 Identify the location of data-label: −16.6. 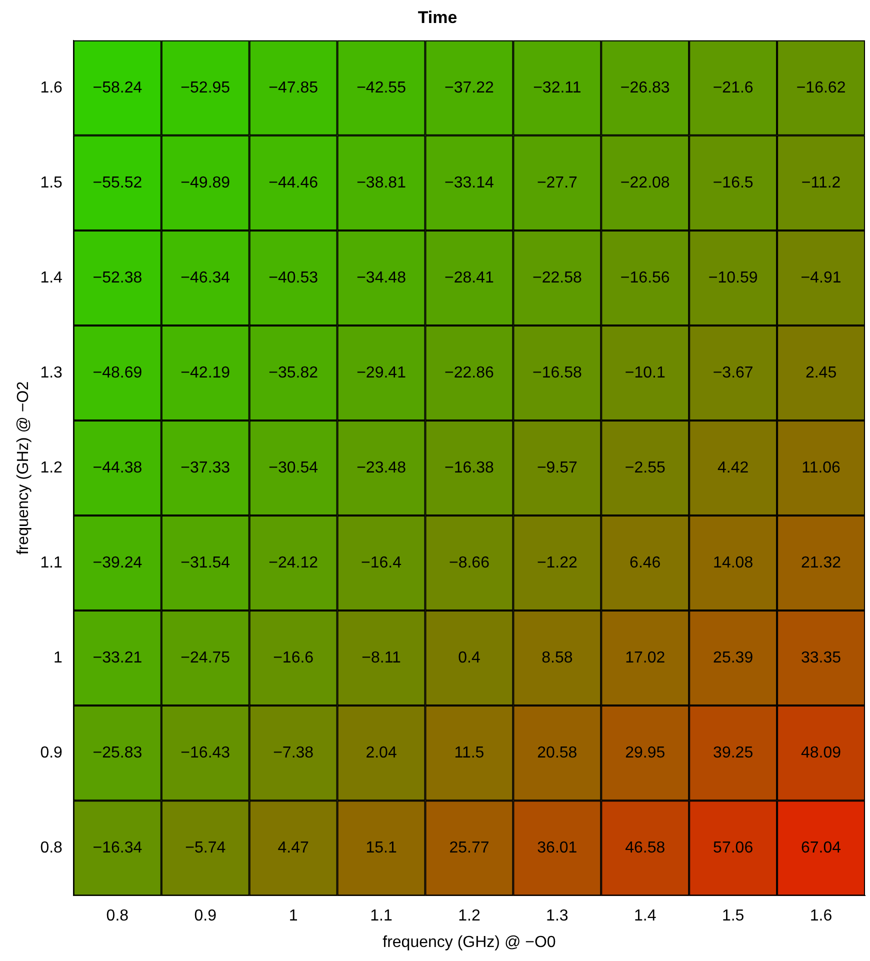
(293, 657).